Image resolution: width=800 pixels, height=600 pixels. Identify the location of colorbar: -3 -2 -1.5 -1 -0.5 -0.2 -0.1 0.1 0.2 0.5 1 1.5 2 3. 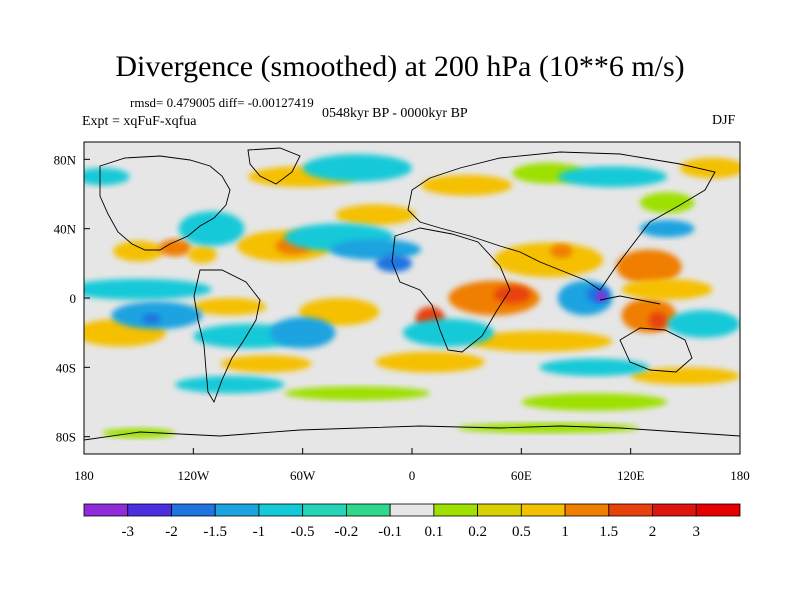
(412, 521).